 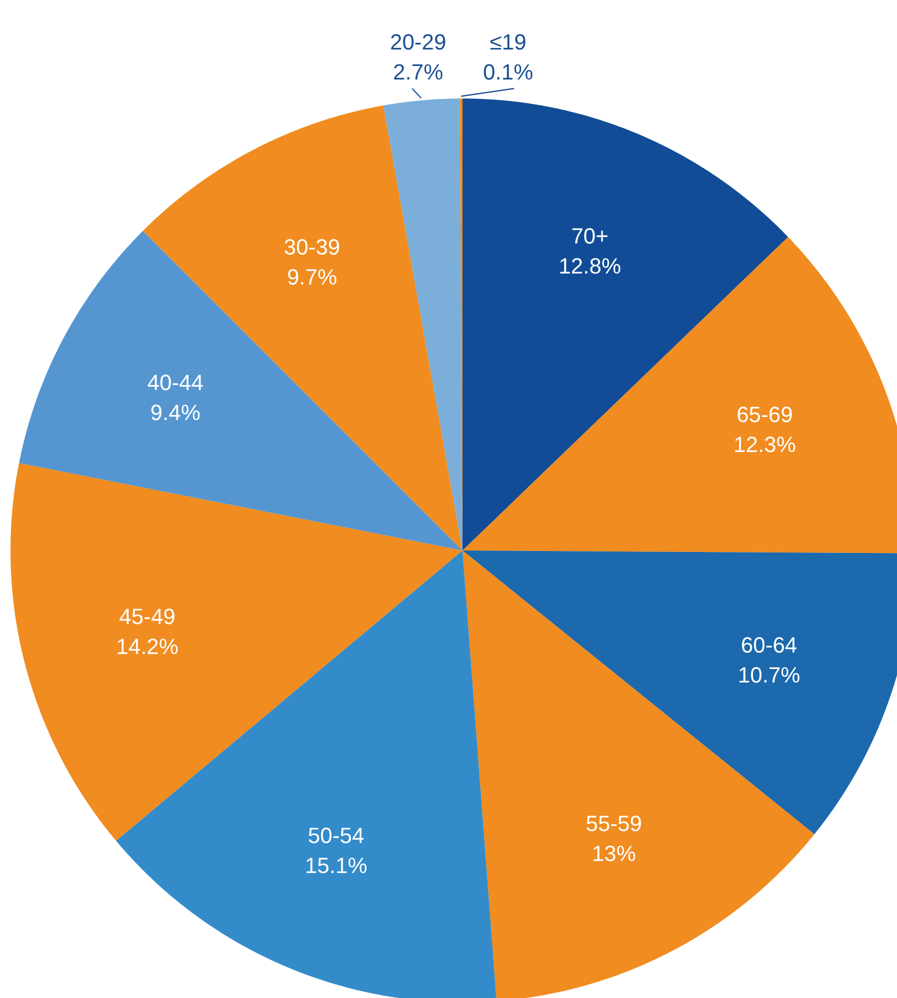 What do you see at coordinates (418, 72) in the screenshot?
I see `data-label: 2.7%` at bounding box center [418, 72].